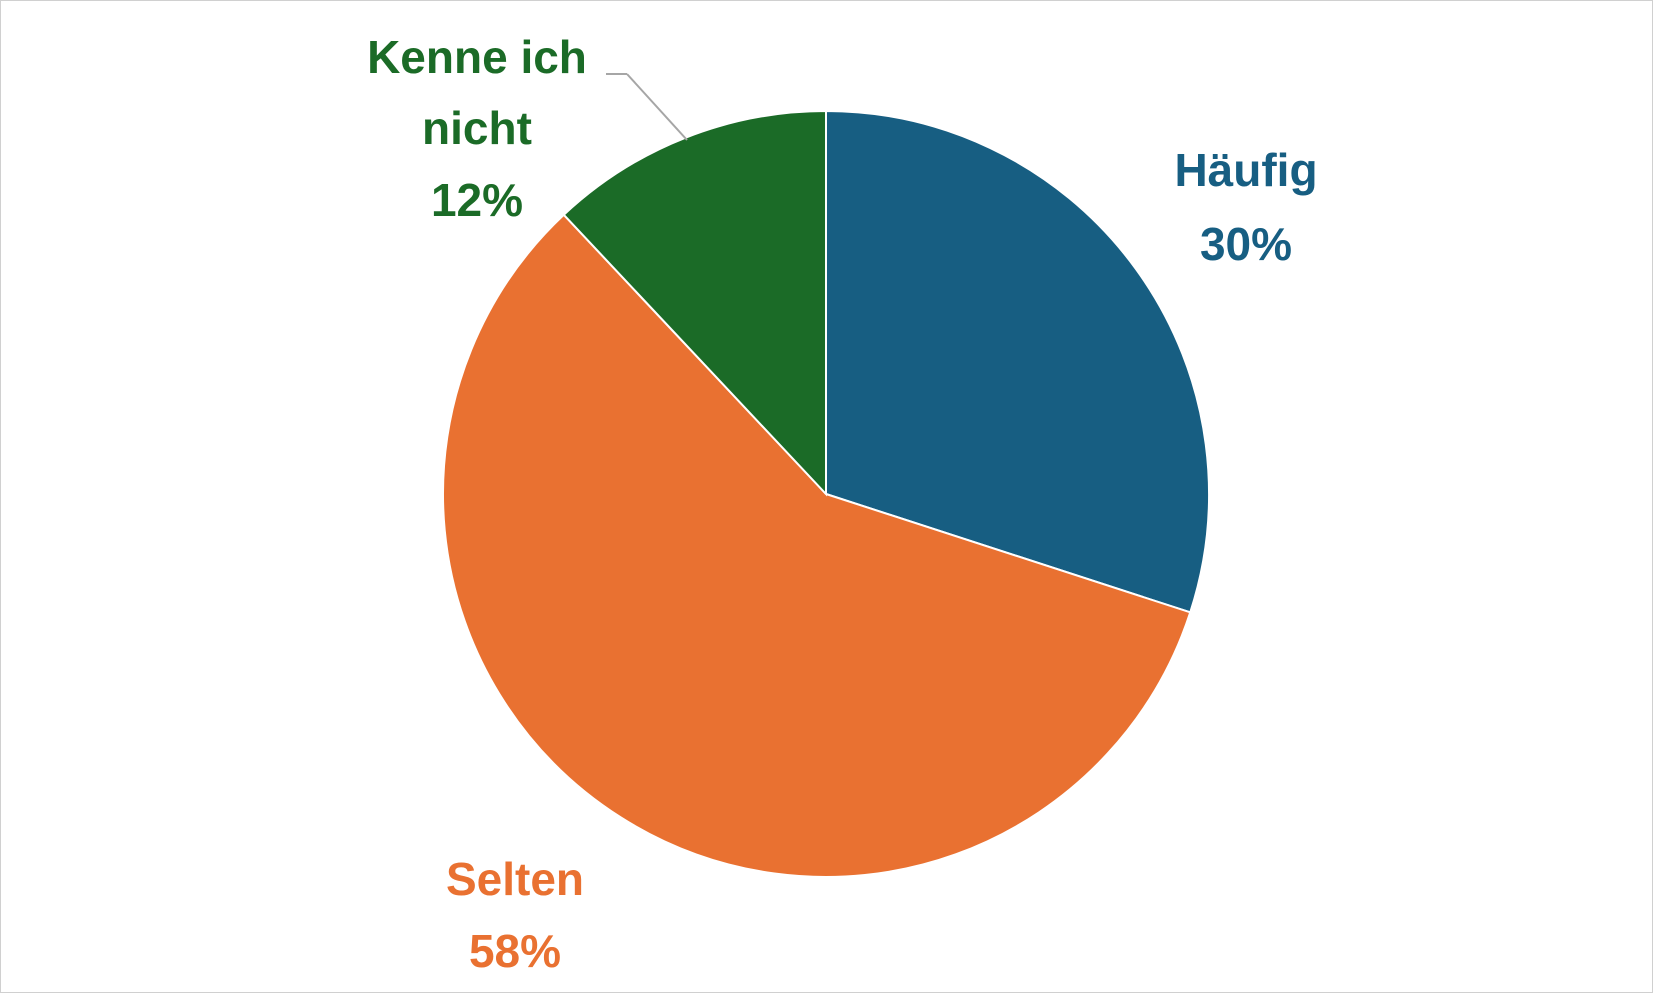  Describe the element at coordinates (1245, 170) in the screenshot. I see `slice-label-haeufig: Häufig` at that location.